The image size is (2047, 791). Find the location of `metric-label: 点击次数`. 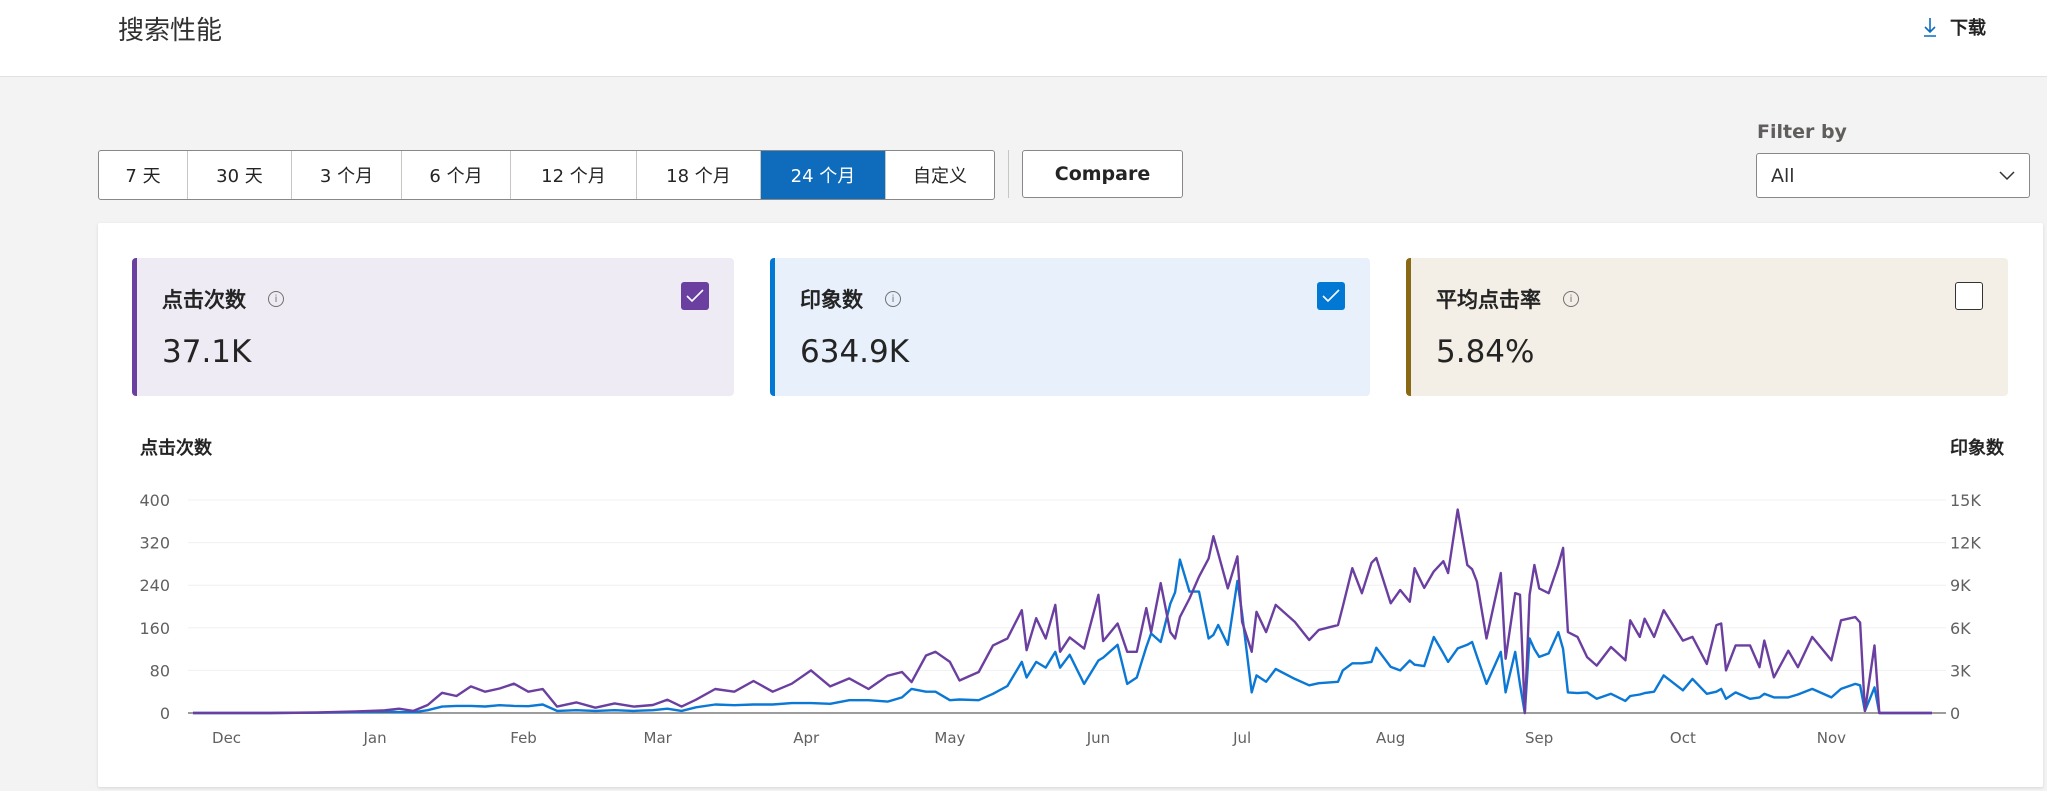

metric-label: 点击次数 is located at coordinates (204, 300).